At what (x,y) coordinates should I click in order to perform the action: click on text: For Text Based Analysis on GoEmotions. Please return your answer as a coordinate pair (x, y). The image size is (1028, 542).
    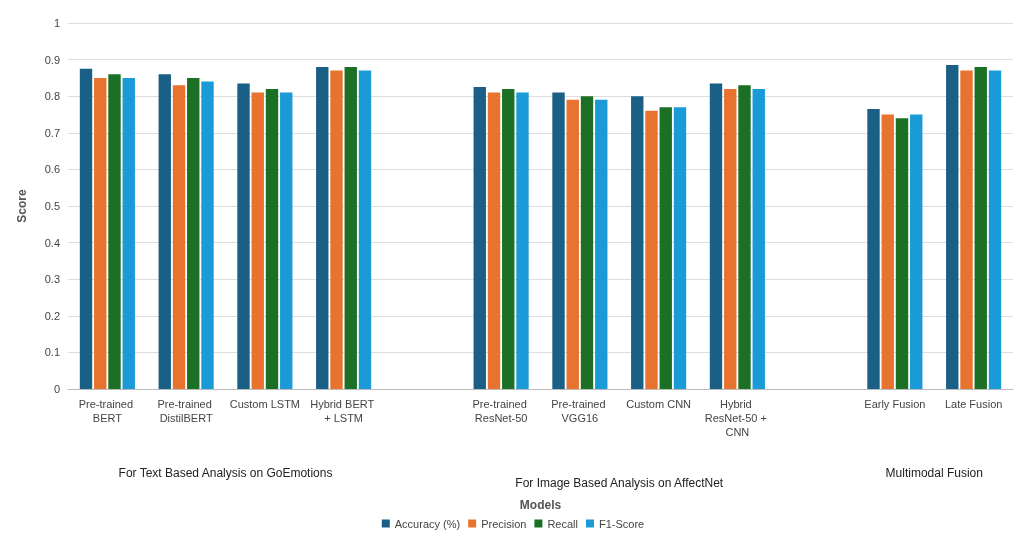
    Looking at the image, I should click on (225, 473).